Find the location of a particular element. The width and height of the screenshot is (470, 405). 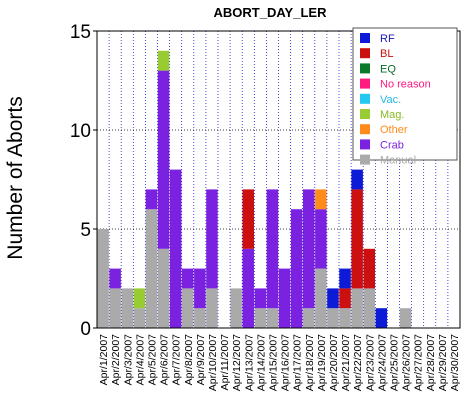

x-tick-label: Apr/7/2007 is located at coordinates (177, 360).